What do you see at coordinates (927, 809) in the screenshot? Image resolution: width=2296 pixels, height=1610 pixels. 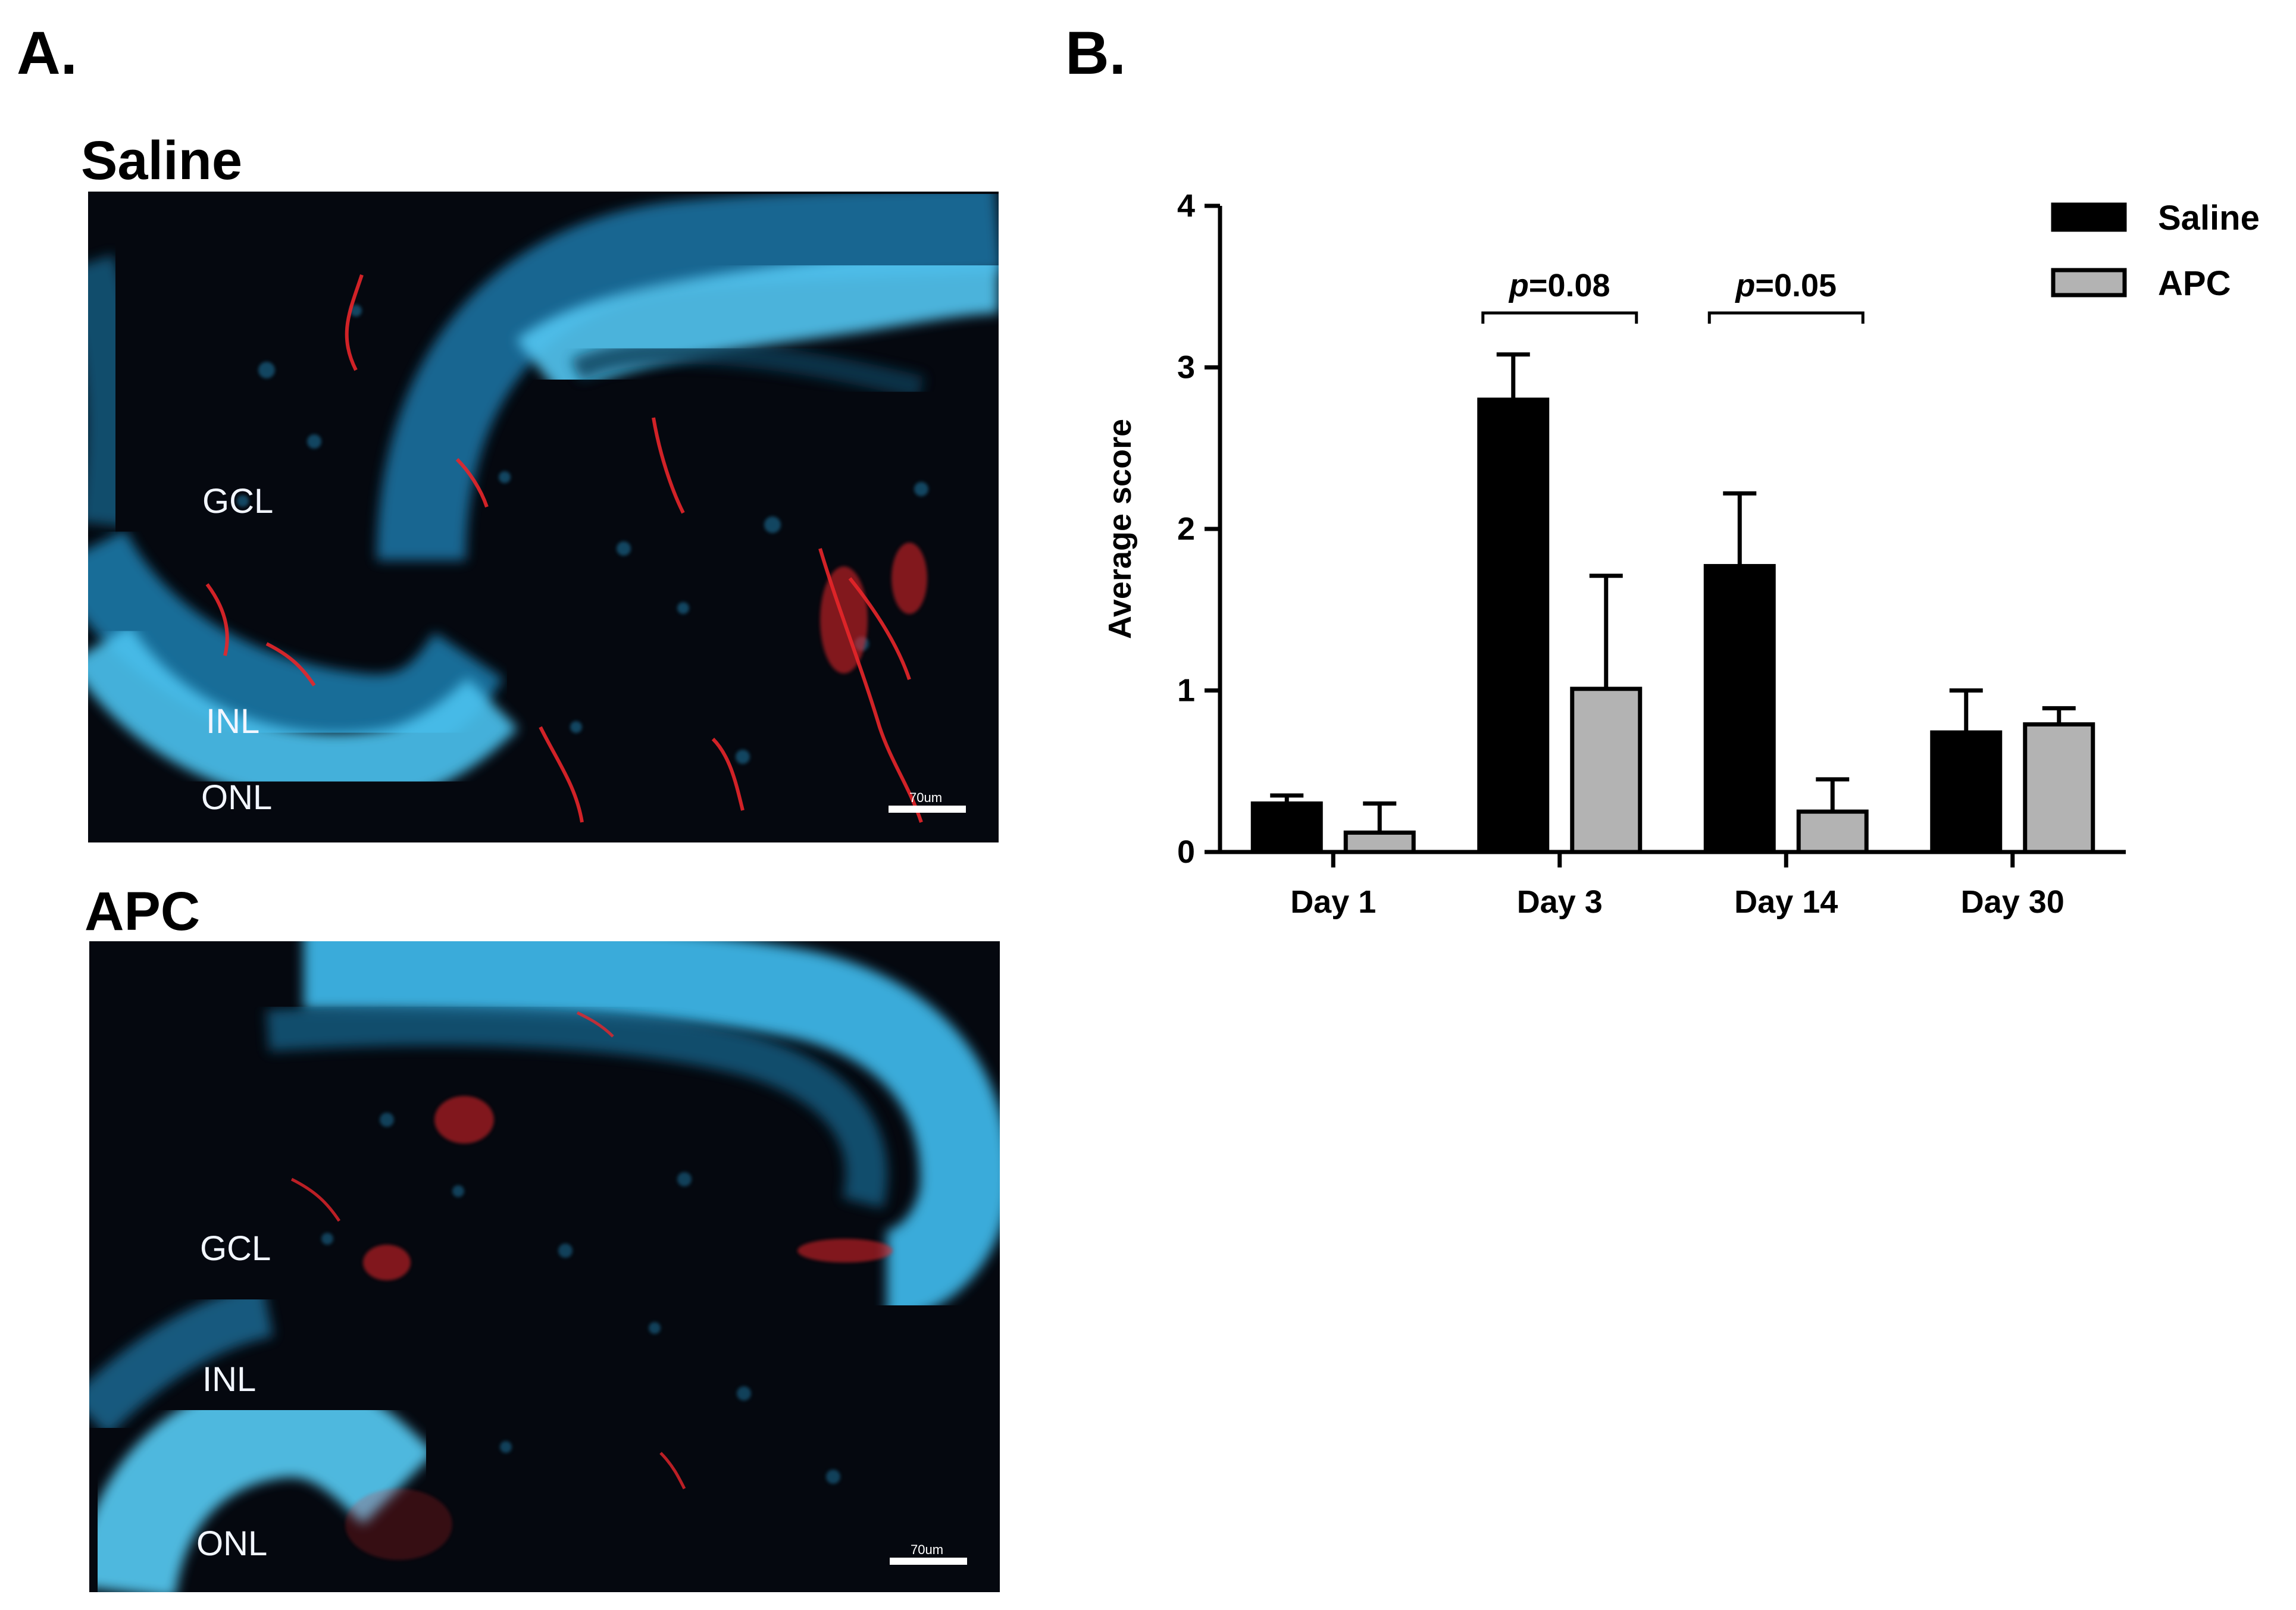 I see `saline-scalebar` at bounding box center [927, 809].